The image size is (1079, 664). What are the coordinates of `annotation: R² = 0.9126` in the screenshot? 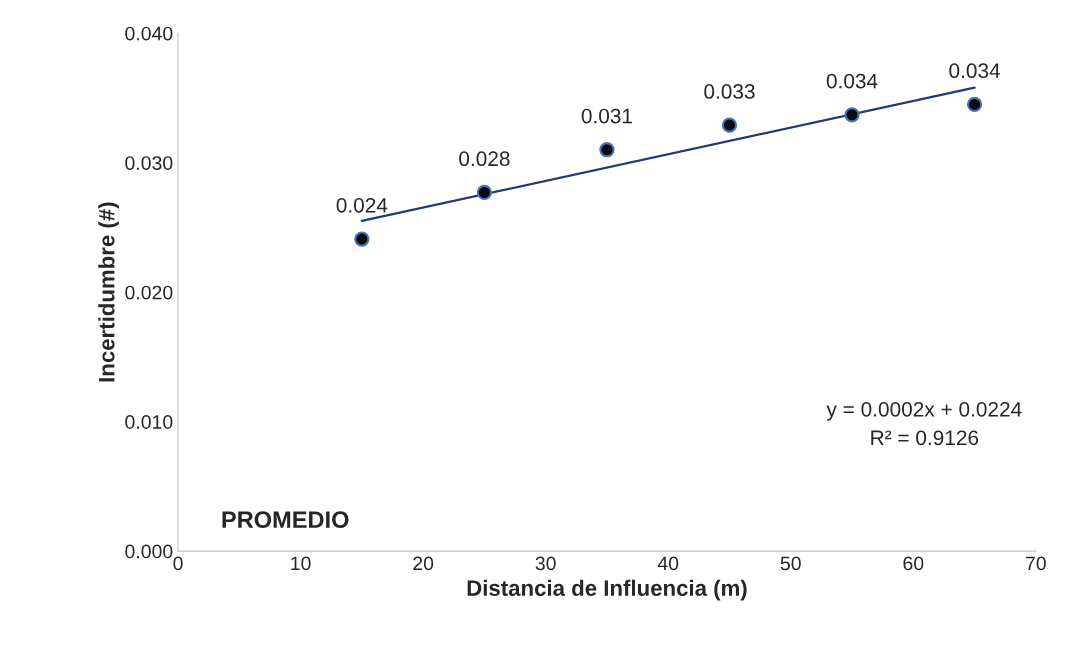 It's located at (925, 438).